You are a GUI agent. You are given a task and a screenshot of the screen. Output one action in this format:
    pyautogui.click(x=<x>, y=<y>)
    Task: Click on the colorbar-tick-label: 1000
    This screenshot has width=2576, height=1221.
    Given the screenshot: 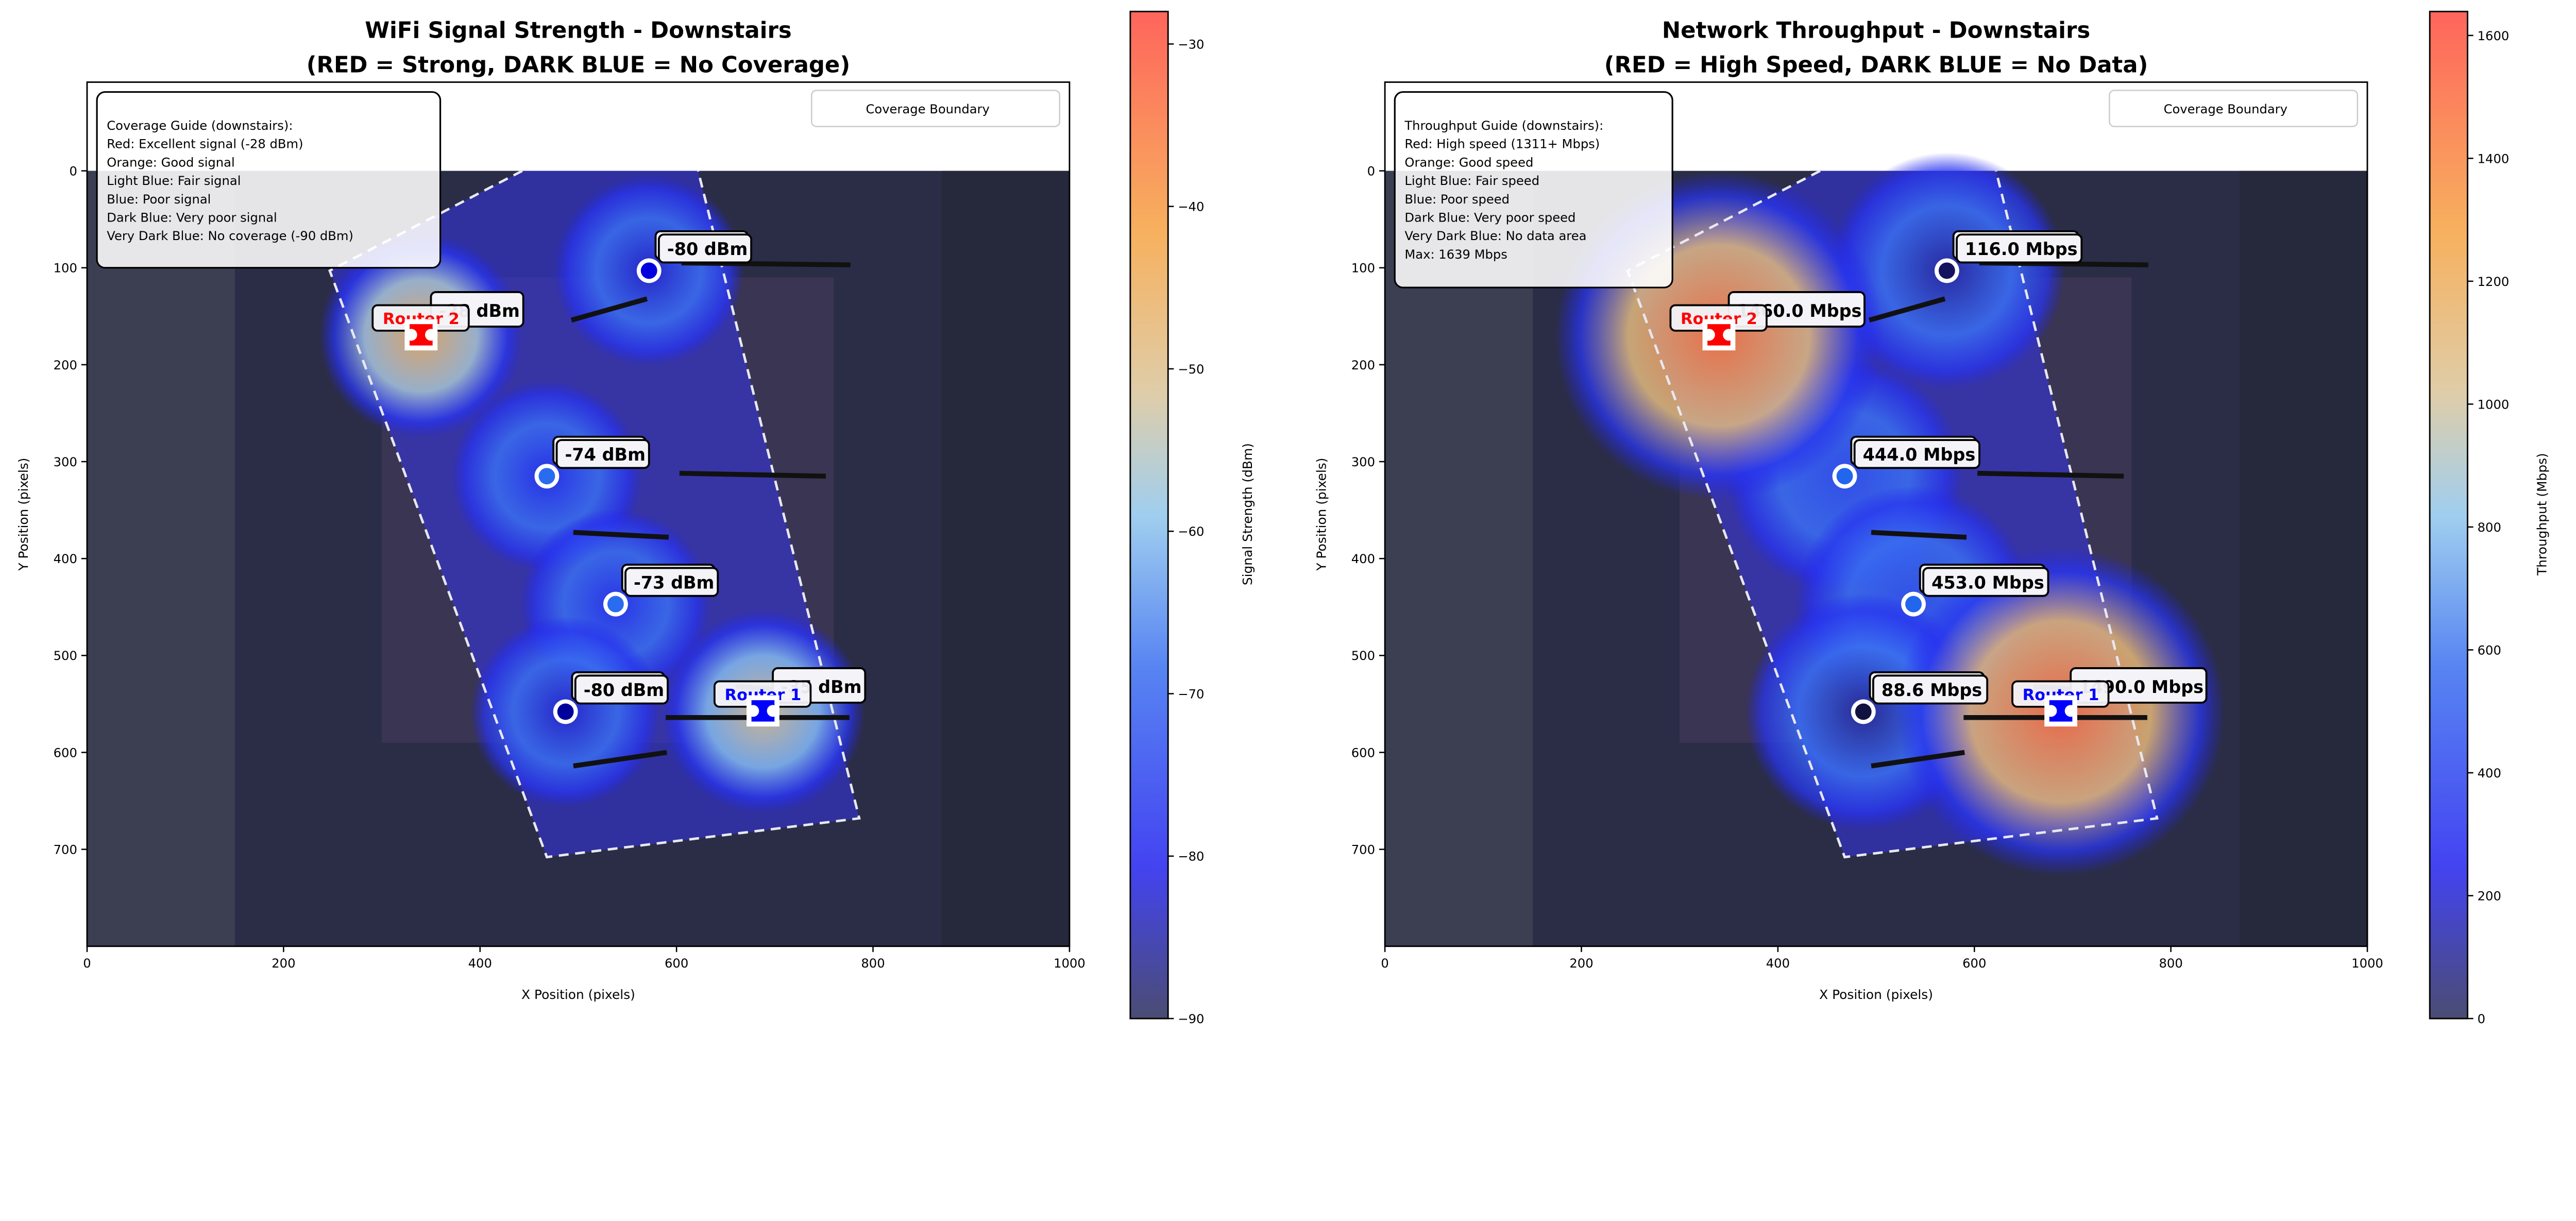 What is the action you would take?
    pyautogui.click(x=2494, y=404)
    